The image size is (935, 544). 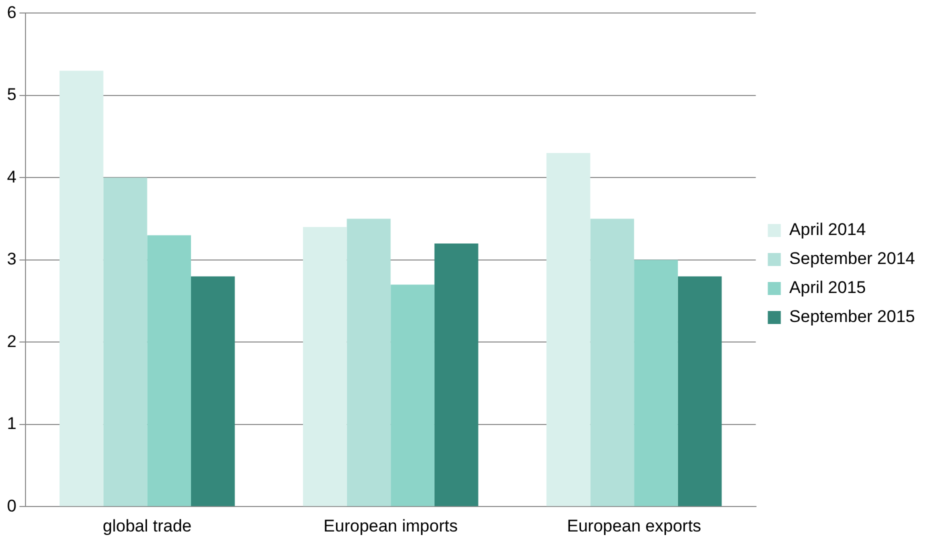 I want to click on x-tick-label: European exports, so click(x=634, y=526).